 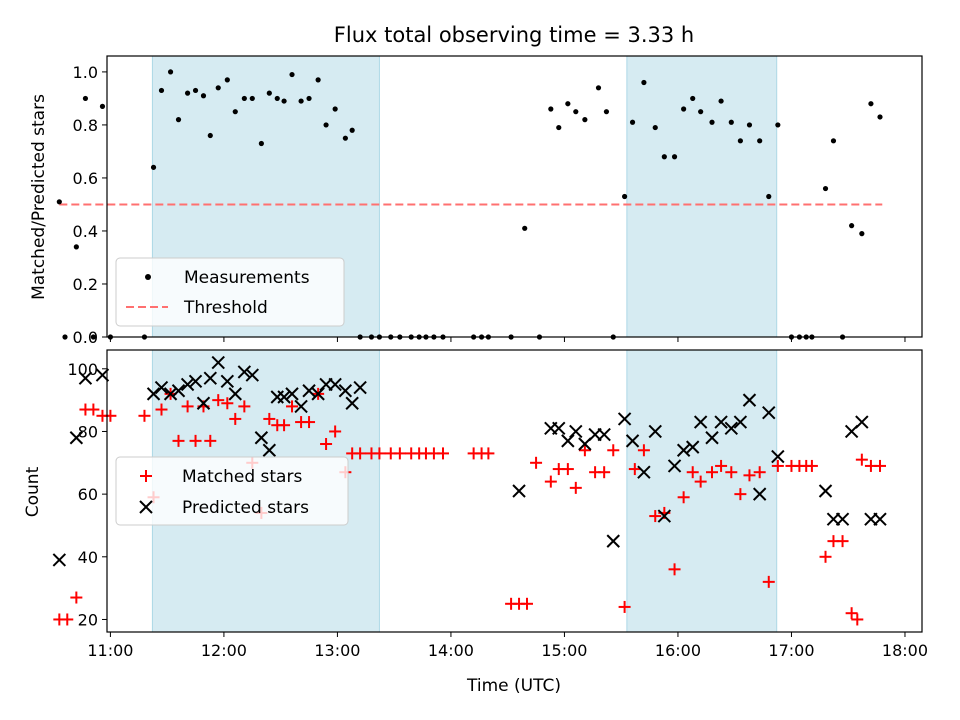 What do you see at coordinates (514, 35) in the screenshot?
I see `figure-title: Flux total observing time = 3.33 h` at bounding box center [514, 35].